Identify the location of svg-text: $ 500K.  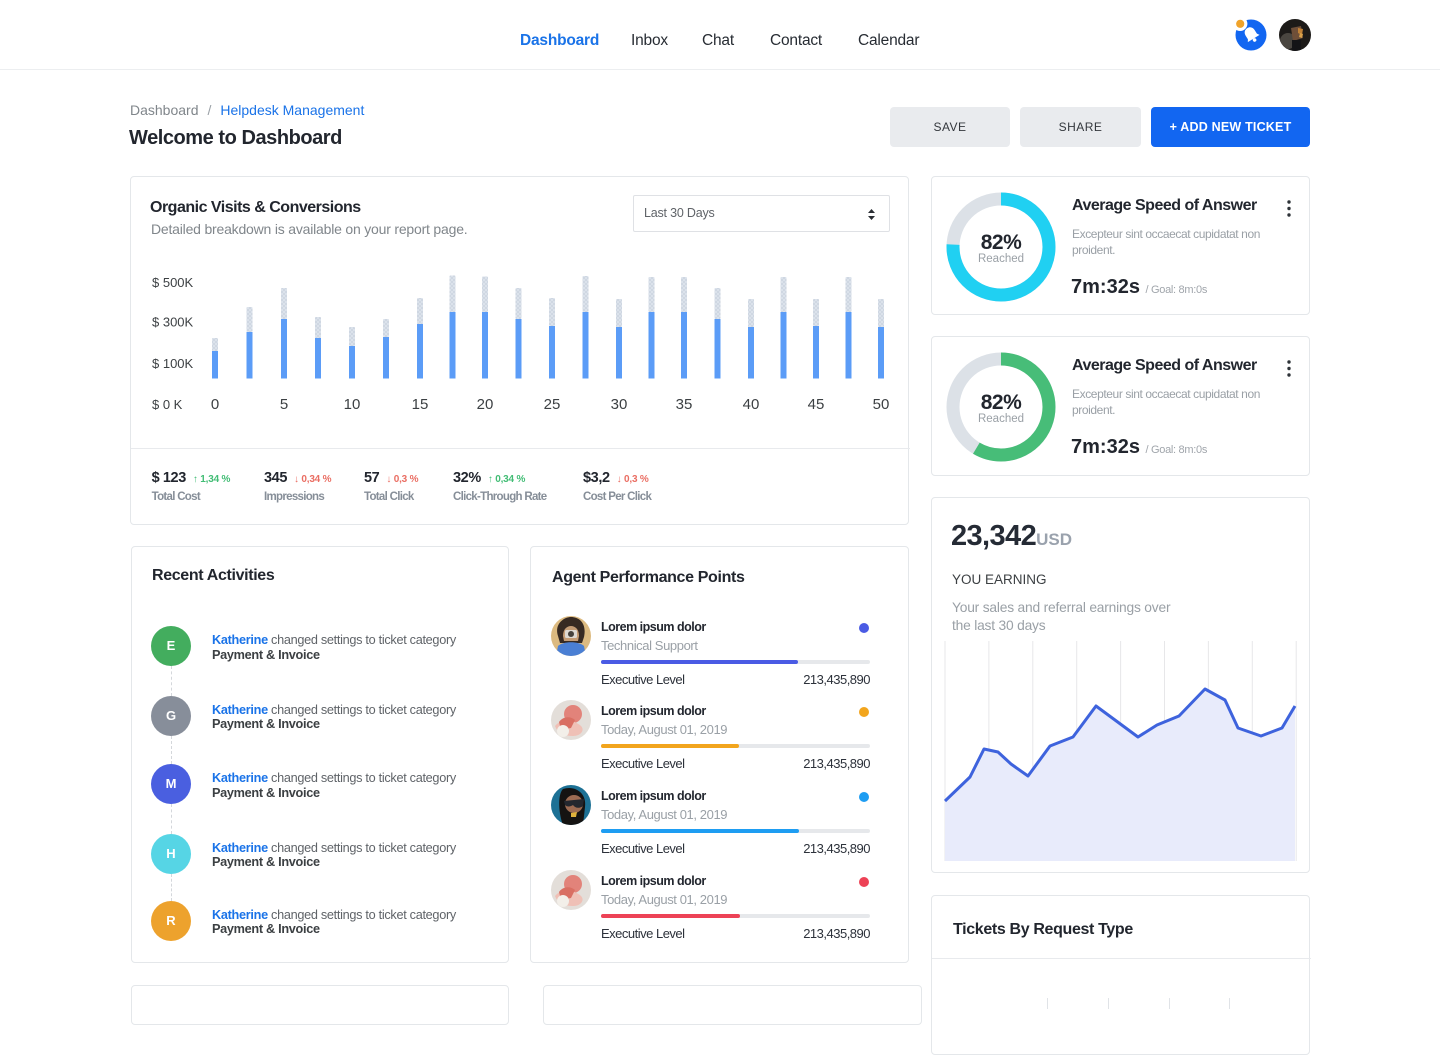
(173, 282).